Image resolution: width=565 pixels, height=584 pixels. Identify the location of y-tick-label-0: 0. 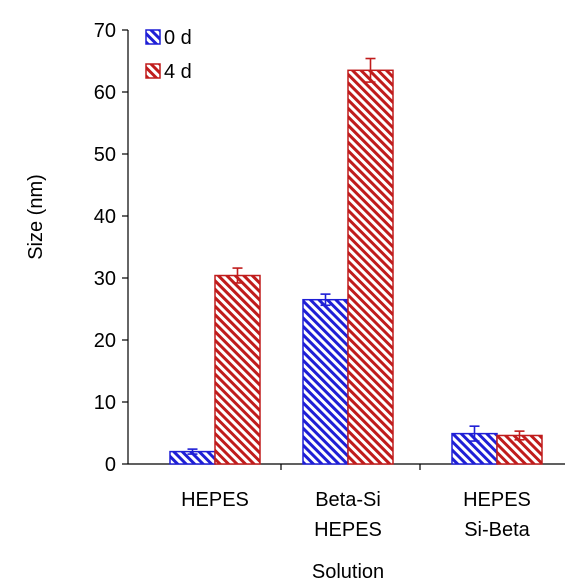
(110, 465).